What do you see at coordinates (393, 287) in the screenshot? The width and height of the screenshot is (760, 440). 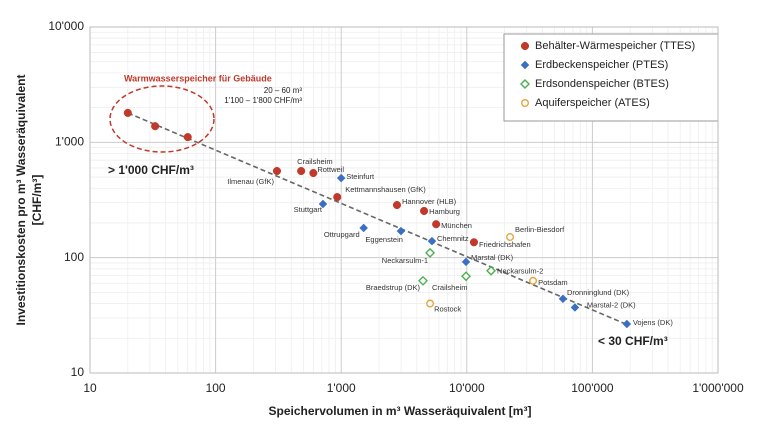 I see `point-label: Braedstrup (DK)` at bounding box center [393, 287].